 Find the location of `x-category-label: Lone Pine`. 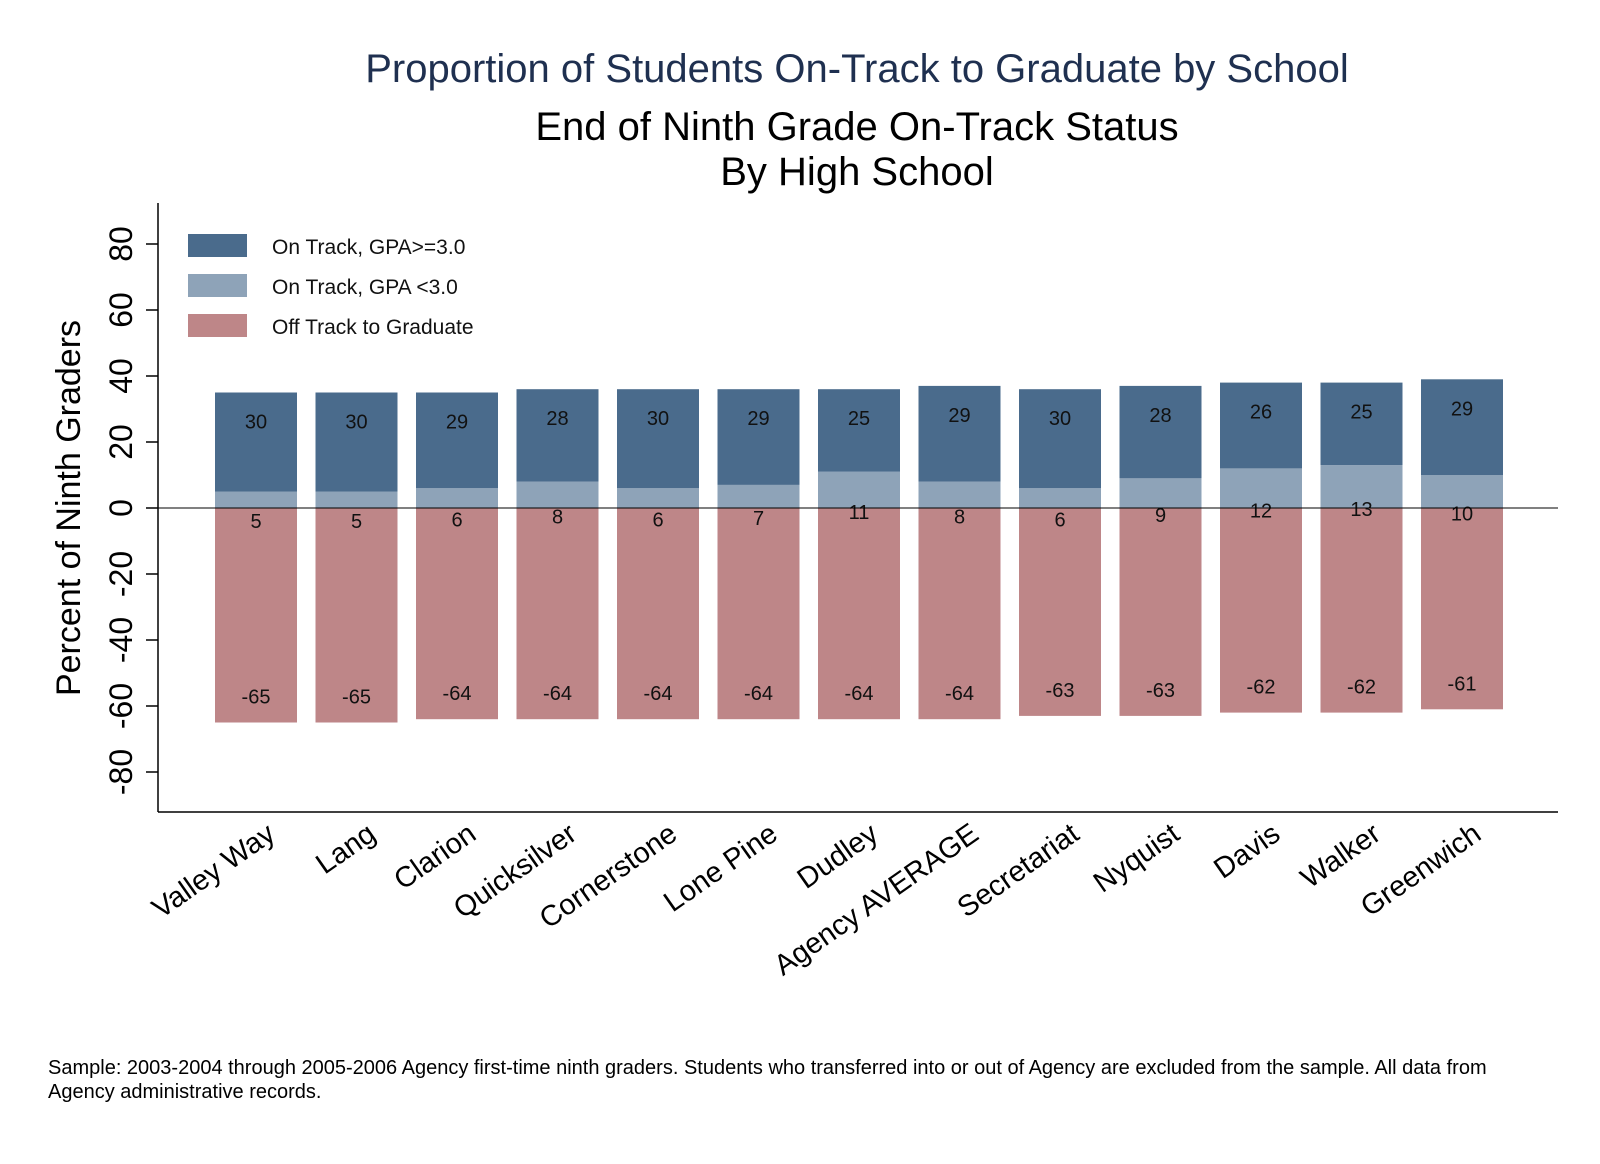

x-category-label: Lone Pine is located at coordinates (720, 868).